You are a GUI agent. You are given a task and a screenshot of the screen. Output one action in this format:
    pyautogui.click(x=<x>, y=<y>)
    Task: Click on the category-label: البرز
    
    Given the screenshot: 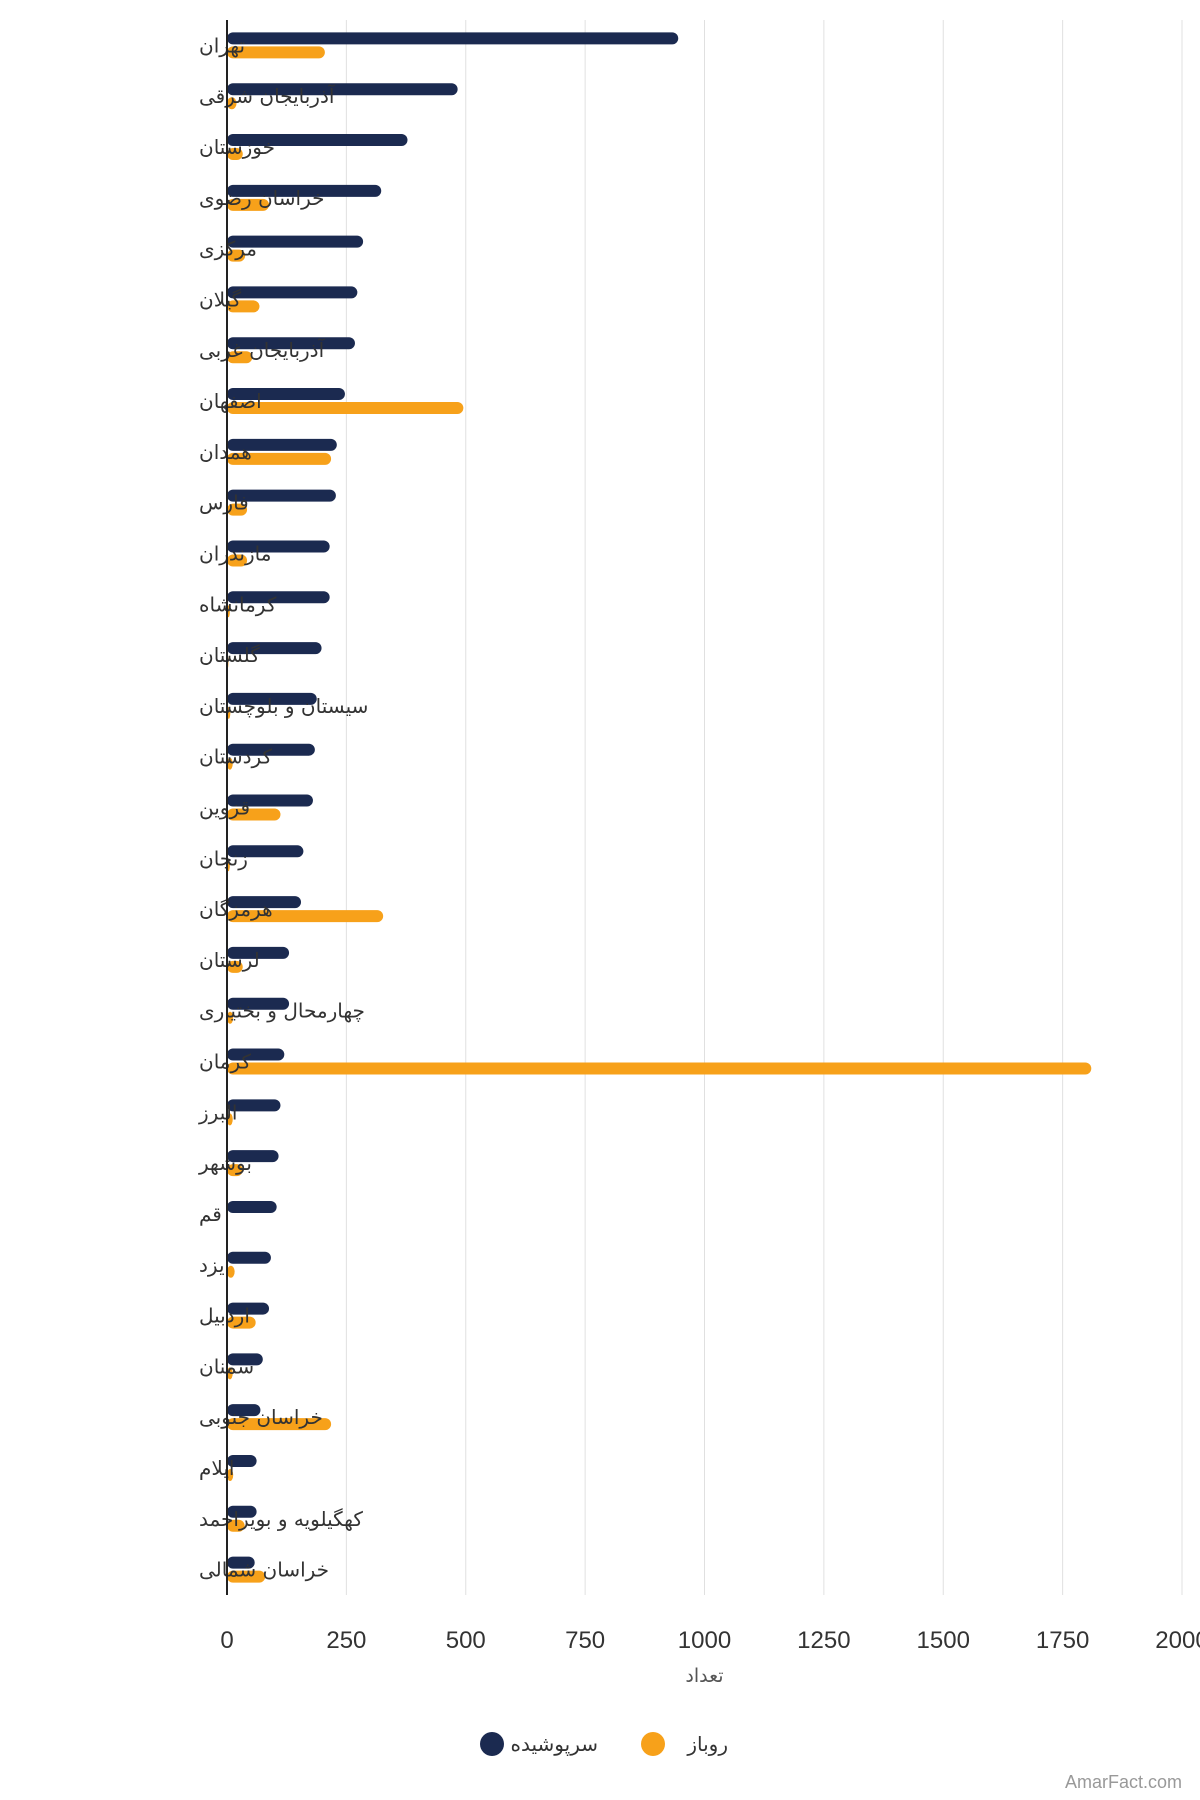 What is the action you would take?
    pyautogui.click(x=217, y=1112)
    